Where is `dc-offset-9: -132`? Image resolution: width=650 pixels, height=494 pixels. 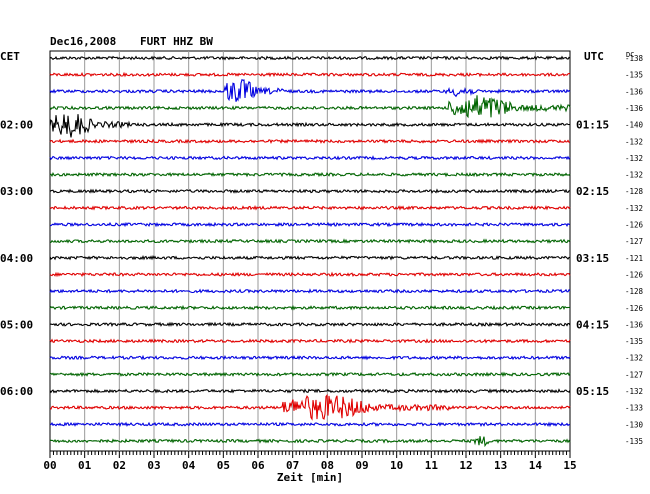
dc-offset-9: -132 is located at coordinates (634, 208).